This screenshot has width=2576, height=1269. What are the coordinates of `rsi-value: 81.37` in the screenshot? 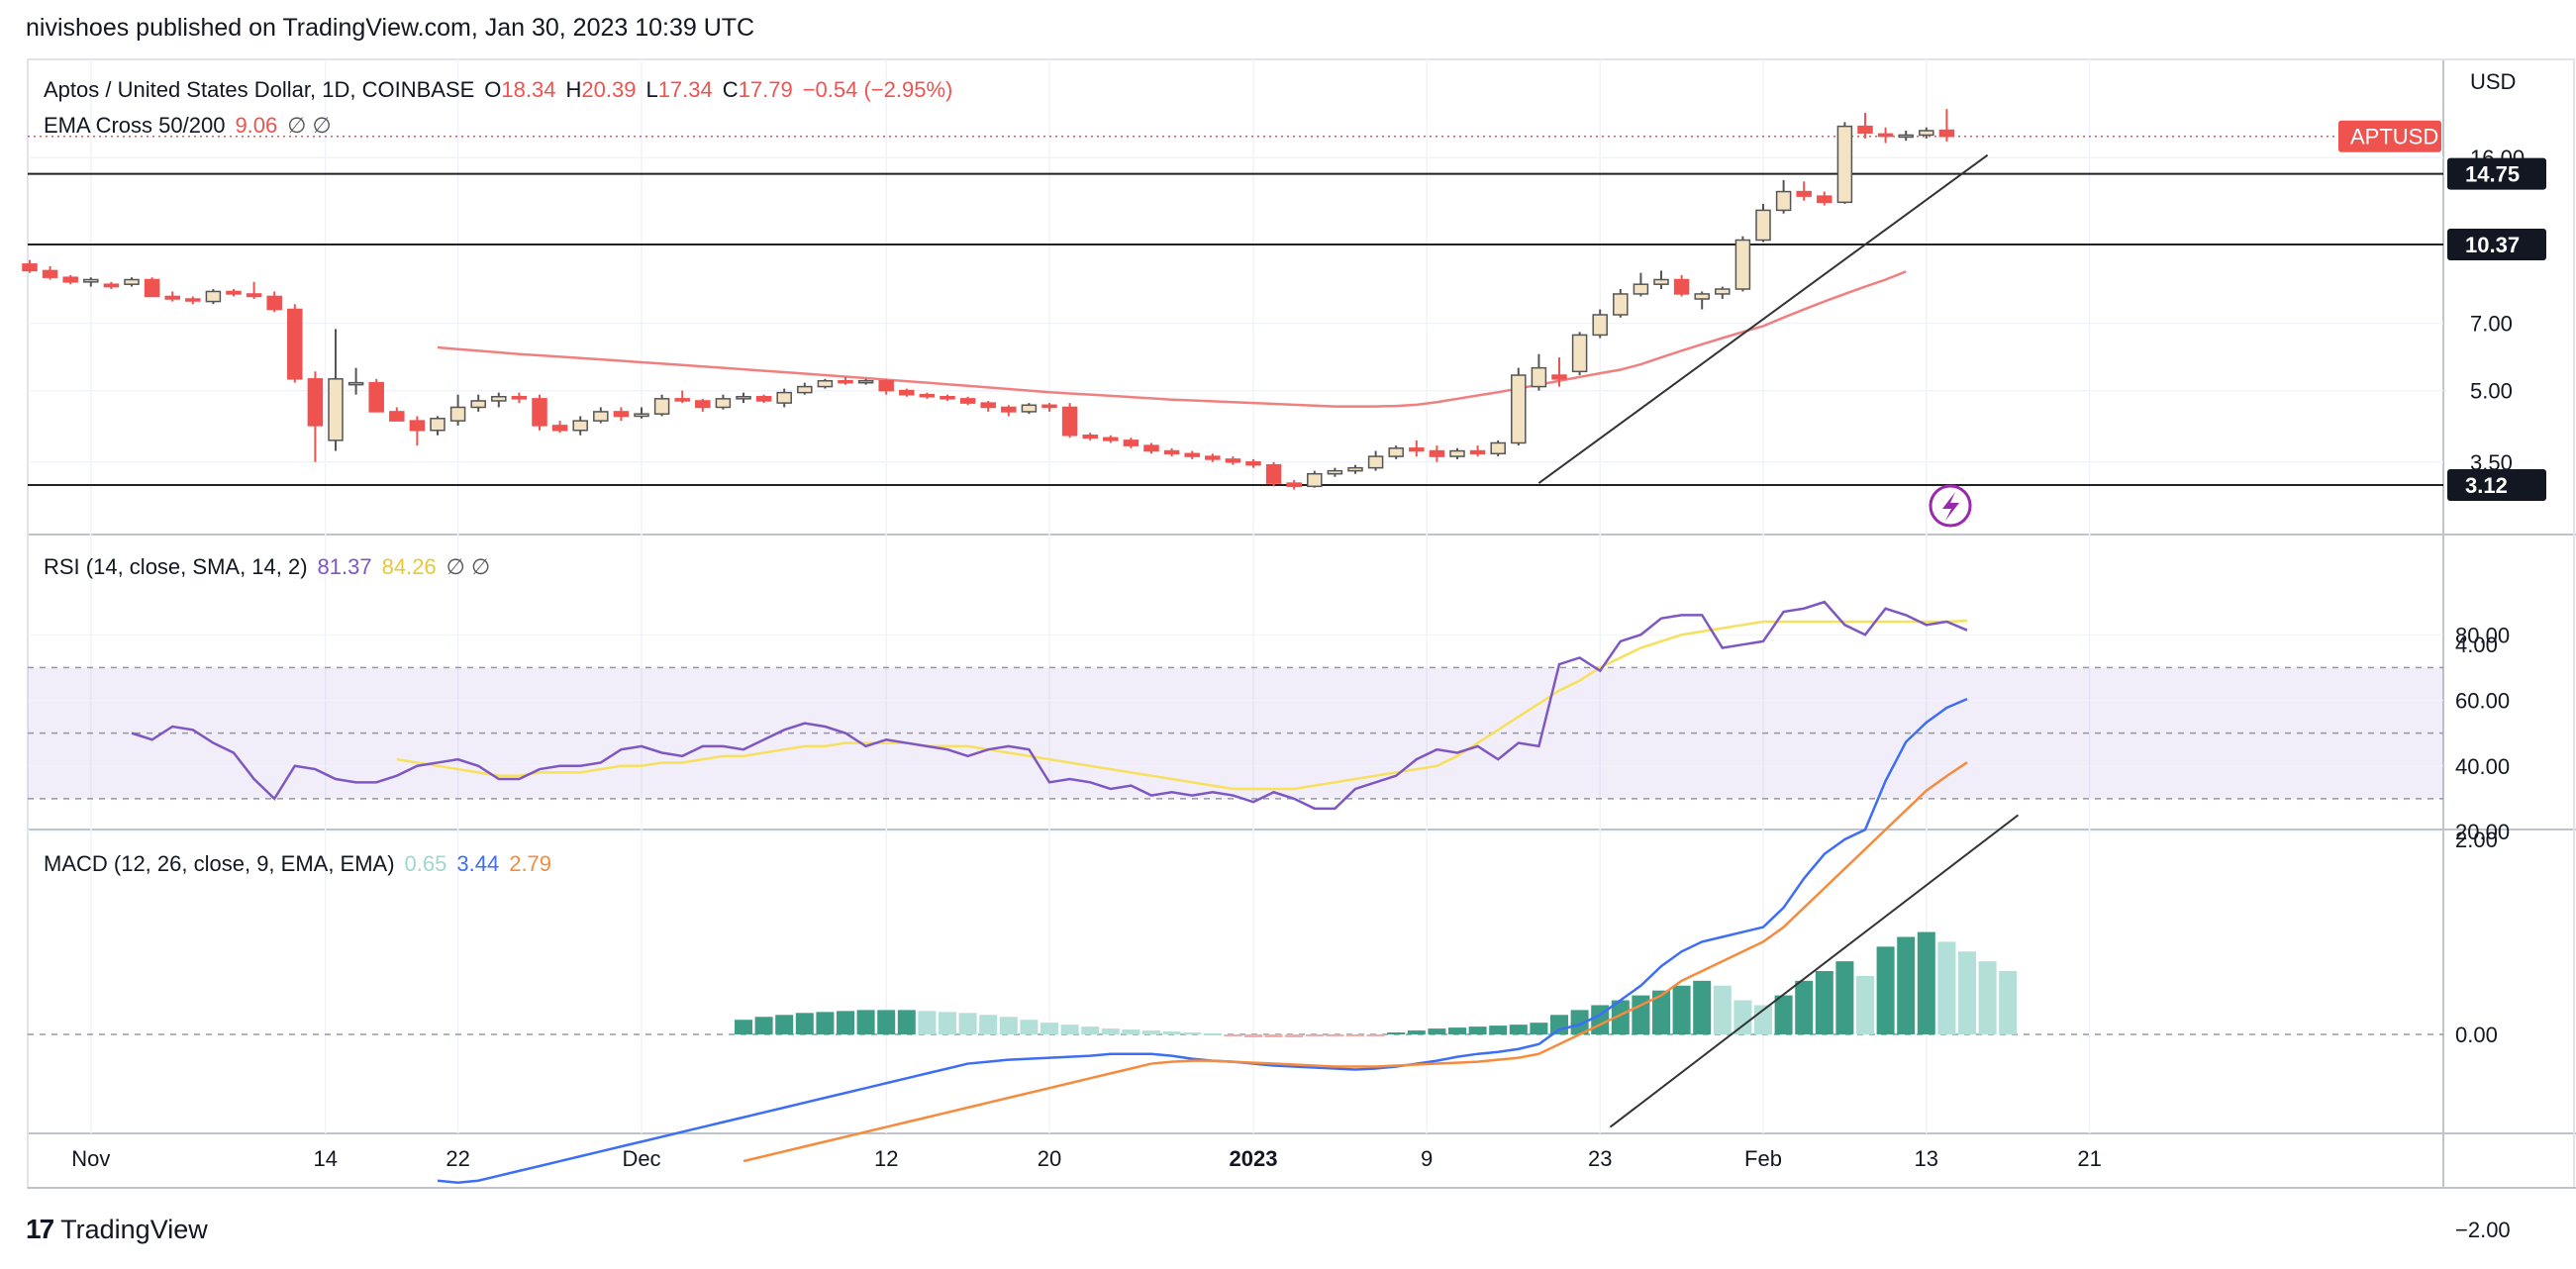 It's located at (344, 566).